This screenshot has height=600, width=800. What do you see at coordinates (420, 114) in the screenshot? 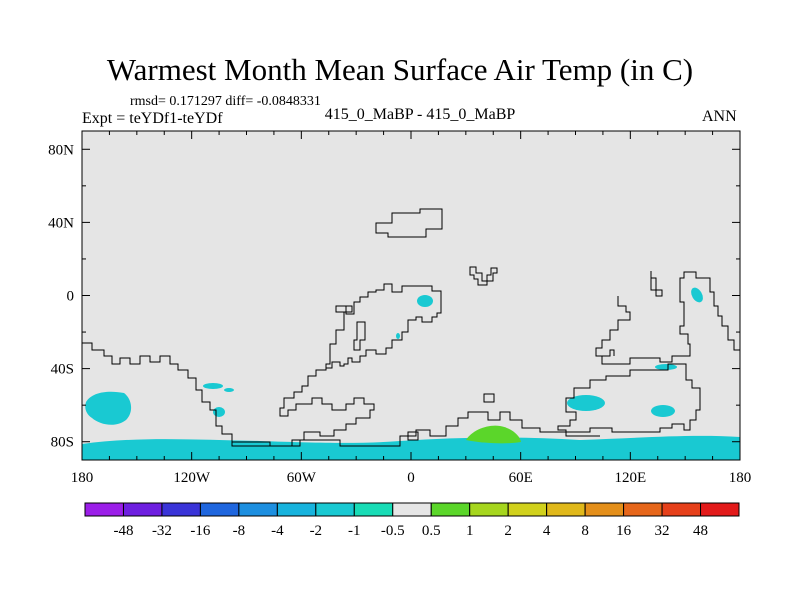
I see `center-subtitle: 415_0_MaBP - 415_0_MaBP` at bounding box center [420, 114].